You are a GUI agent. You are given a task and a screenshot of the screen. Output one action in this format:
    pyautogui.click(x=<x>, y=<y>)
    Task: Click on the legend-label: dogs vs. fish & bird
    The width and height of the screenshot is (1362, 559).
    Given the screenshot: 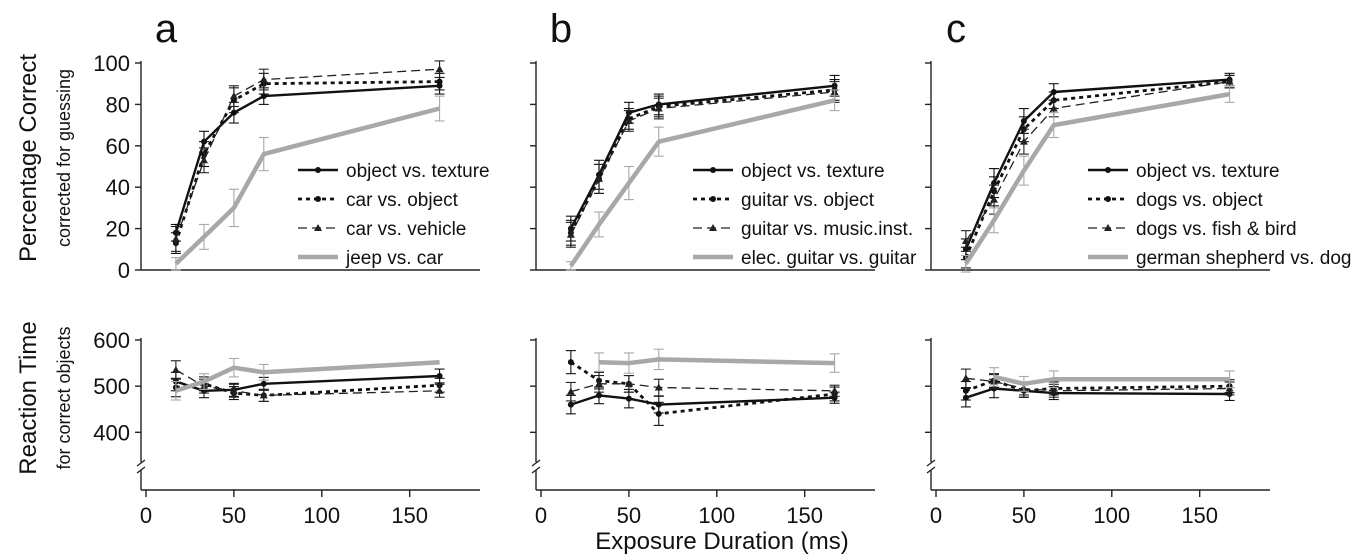 What is the action you would take?
    pyautogui.click(x=1216, y=229)
    